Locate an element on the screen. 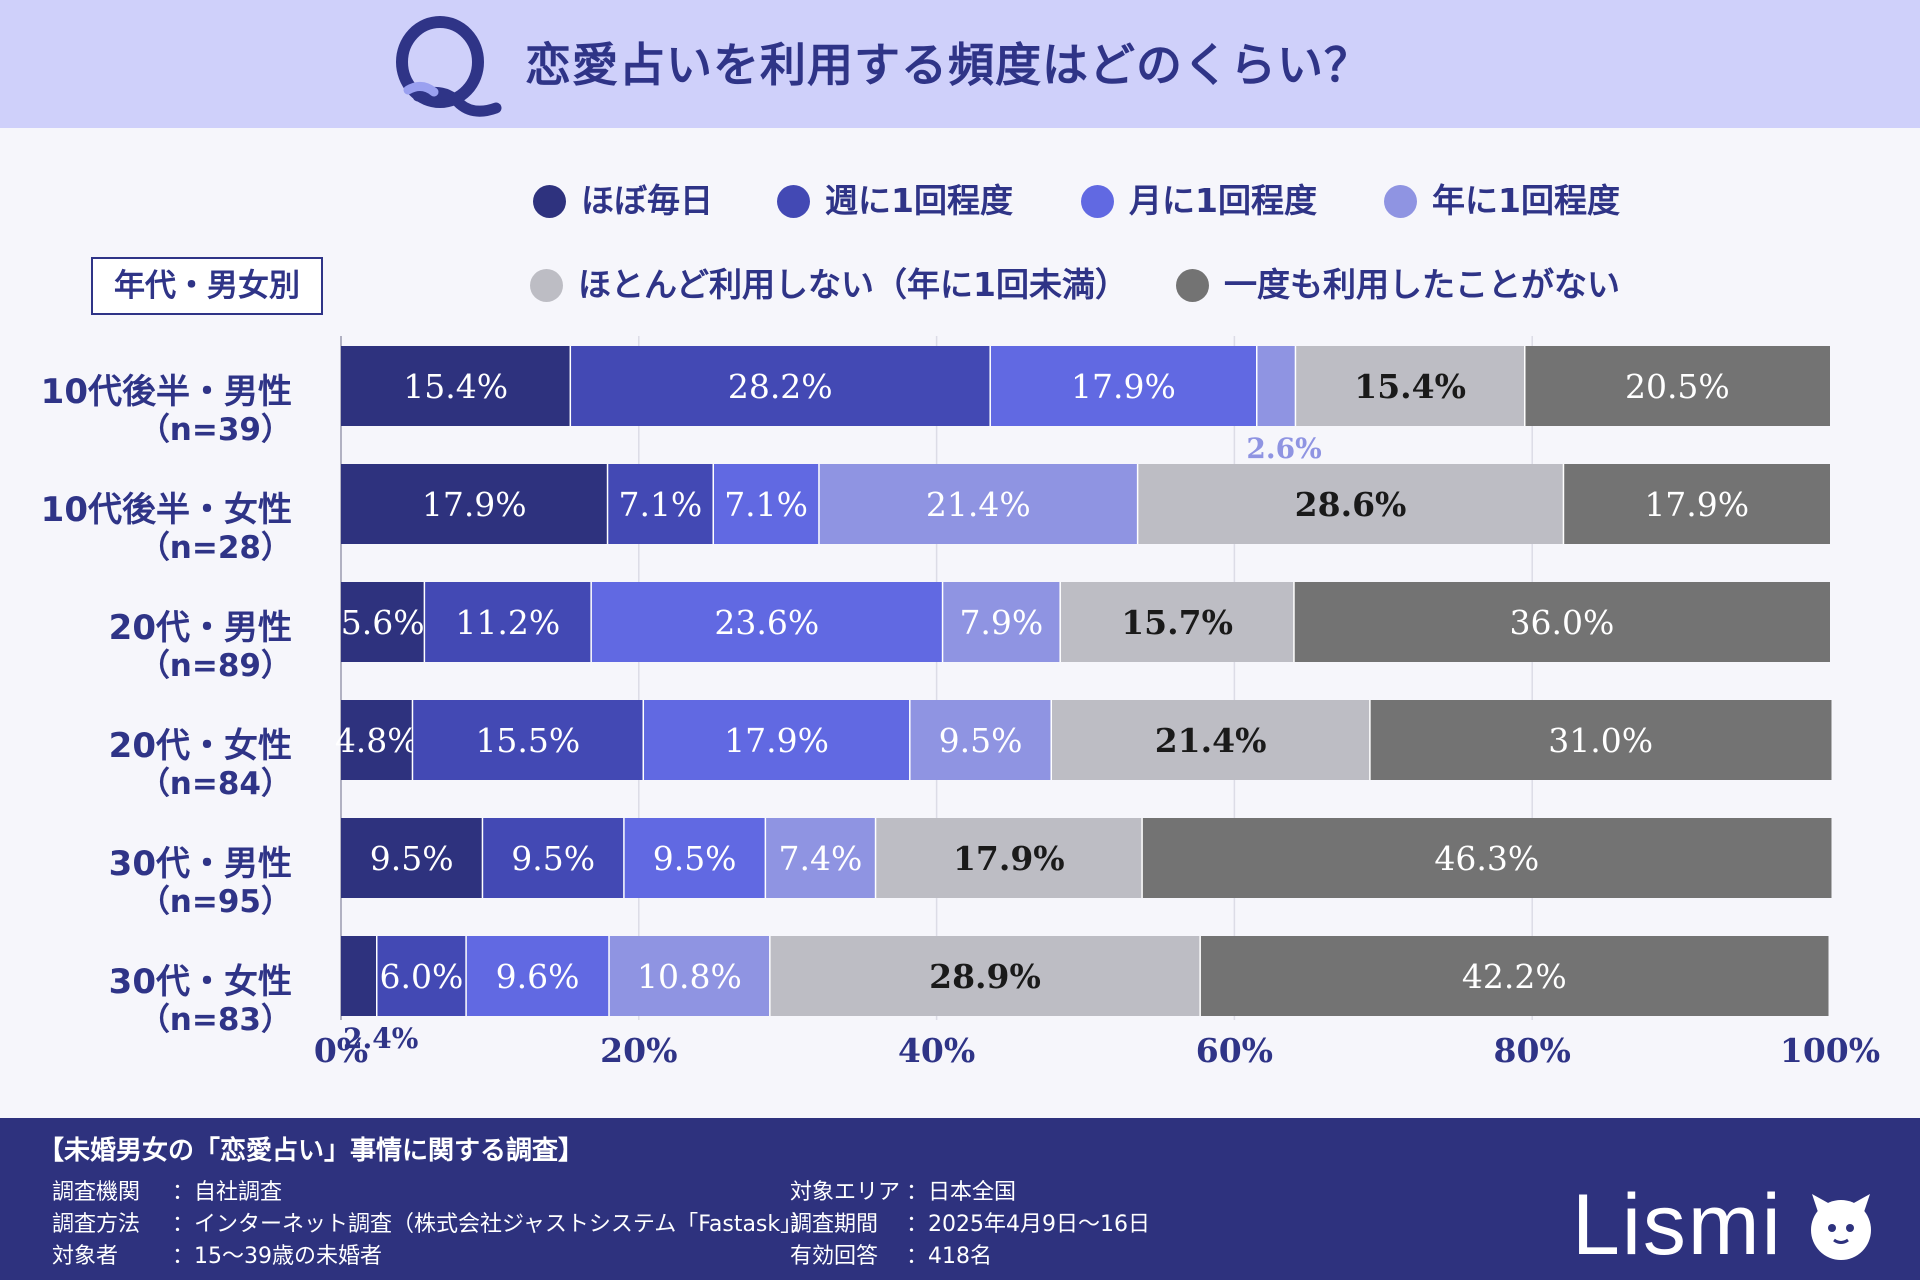 The width and height of the screenshot is (1920, 1280). x-tick-label: 0% is located at coordinates (341, 1050).